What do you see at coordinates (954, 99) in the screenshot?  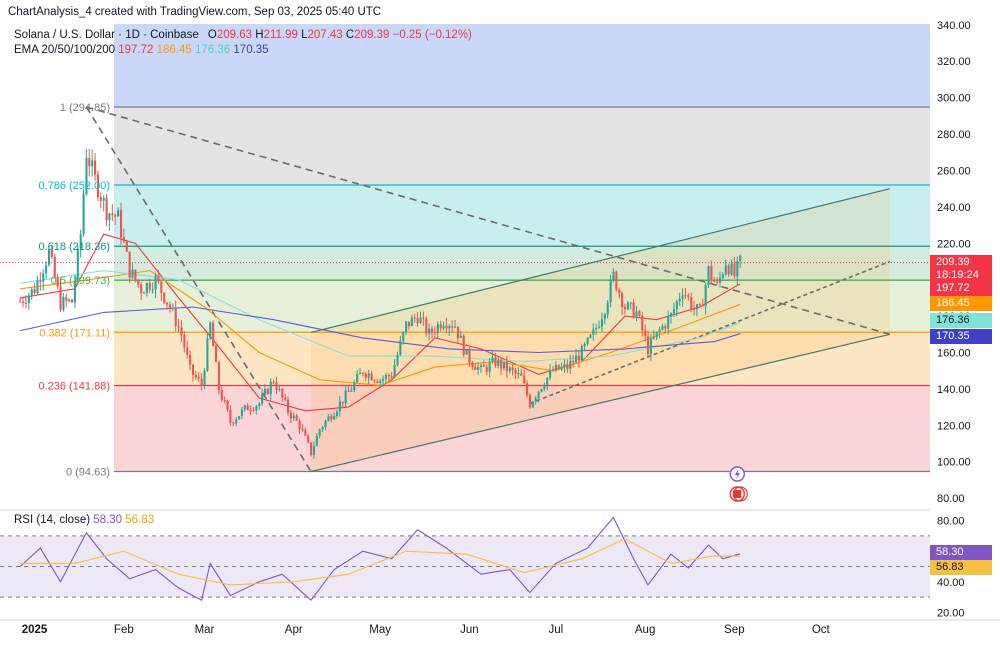 I see `y-tick-label: 300.00` at bounding box center [954, 99].